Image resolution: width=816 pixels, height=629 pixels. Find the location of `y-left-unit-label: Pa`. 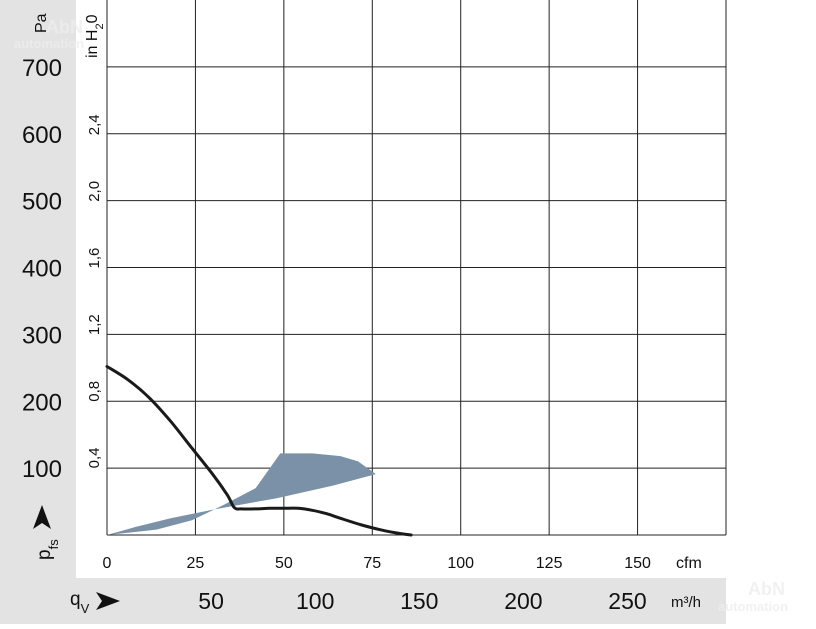

y-left-unit-label: Pa is located at coordinates (41, 23).